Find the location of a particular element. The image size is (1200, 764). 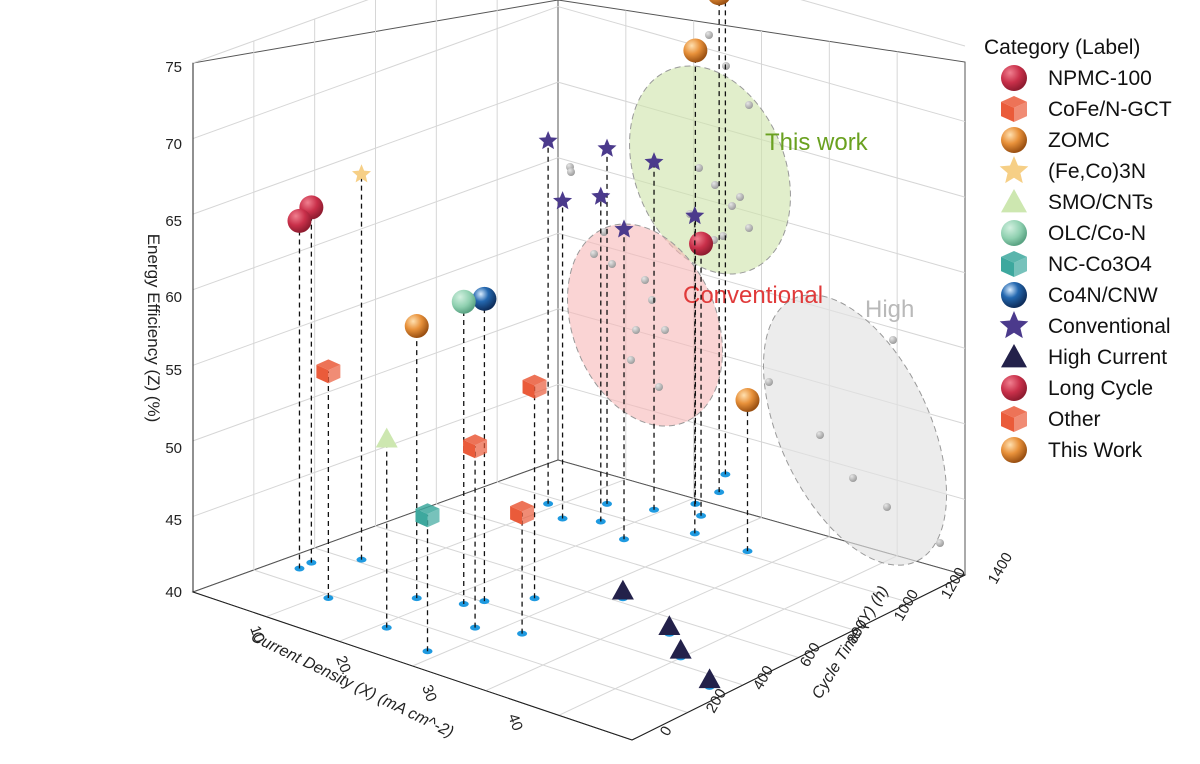

data-point-other is located at coordinates (522, 512).